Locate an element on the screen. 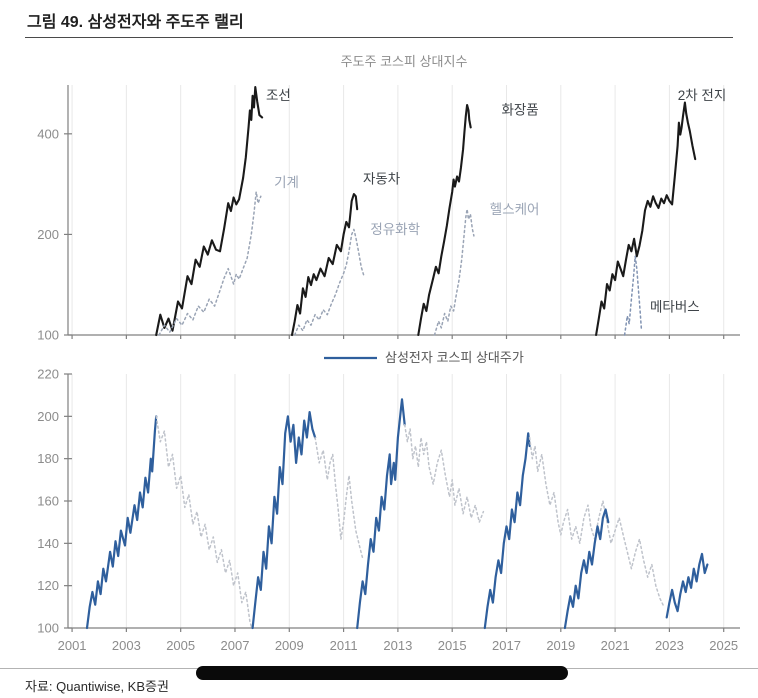  x-tick-label: 2019 is located at coordinates (560, 645).